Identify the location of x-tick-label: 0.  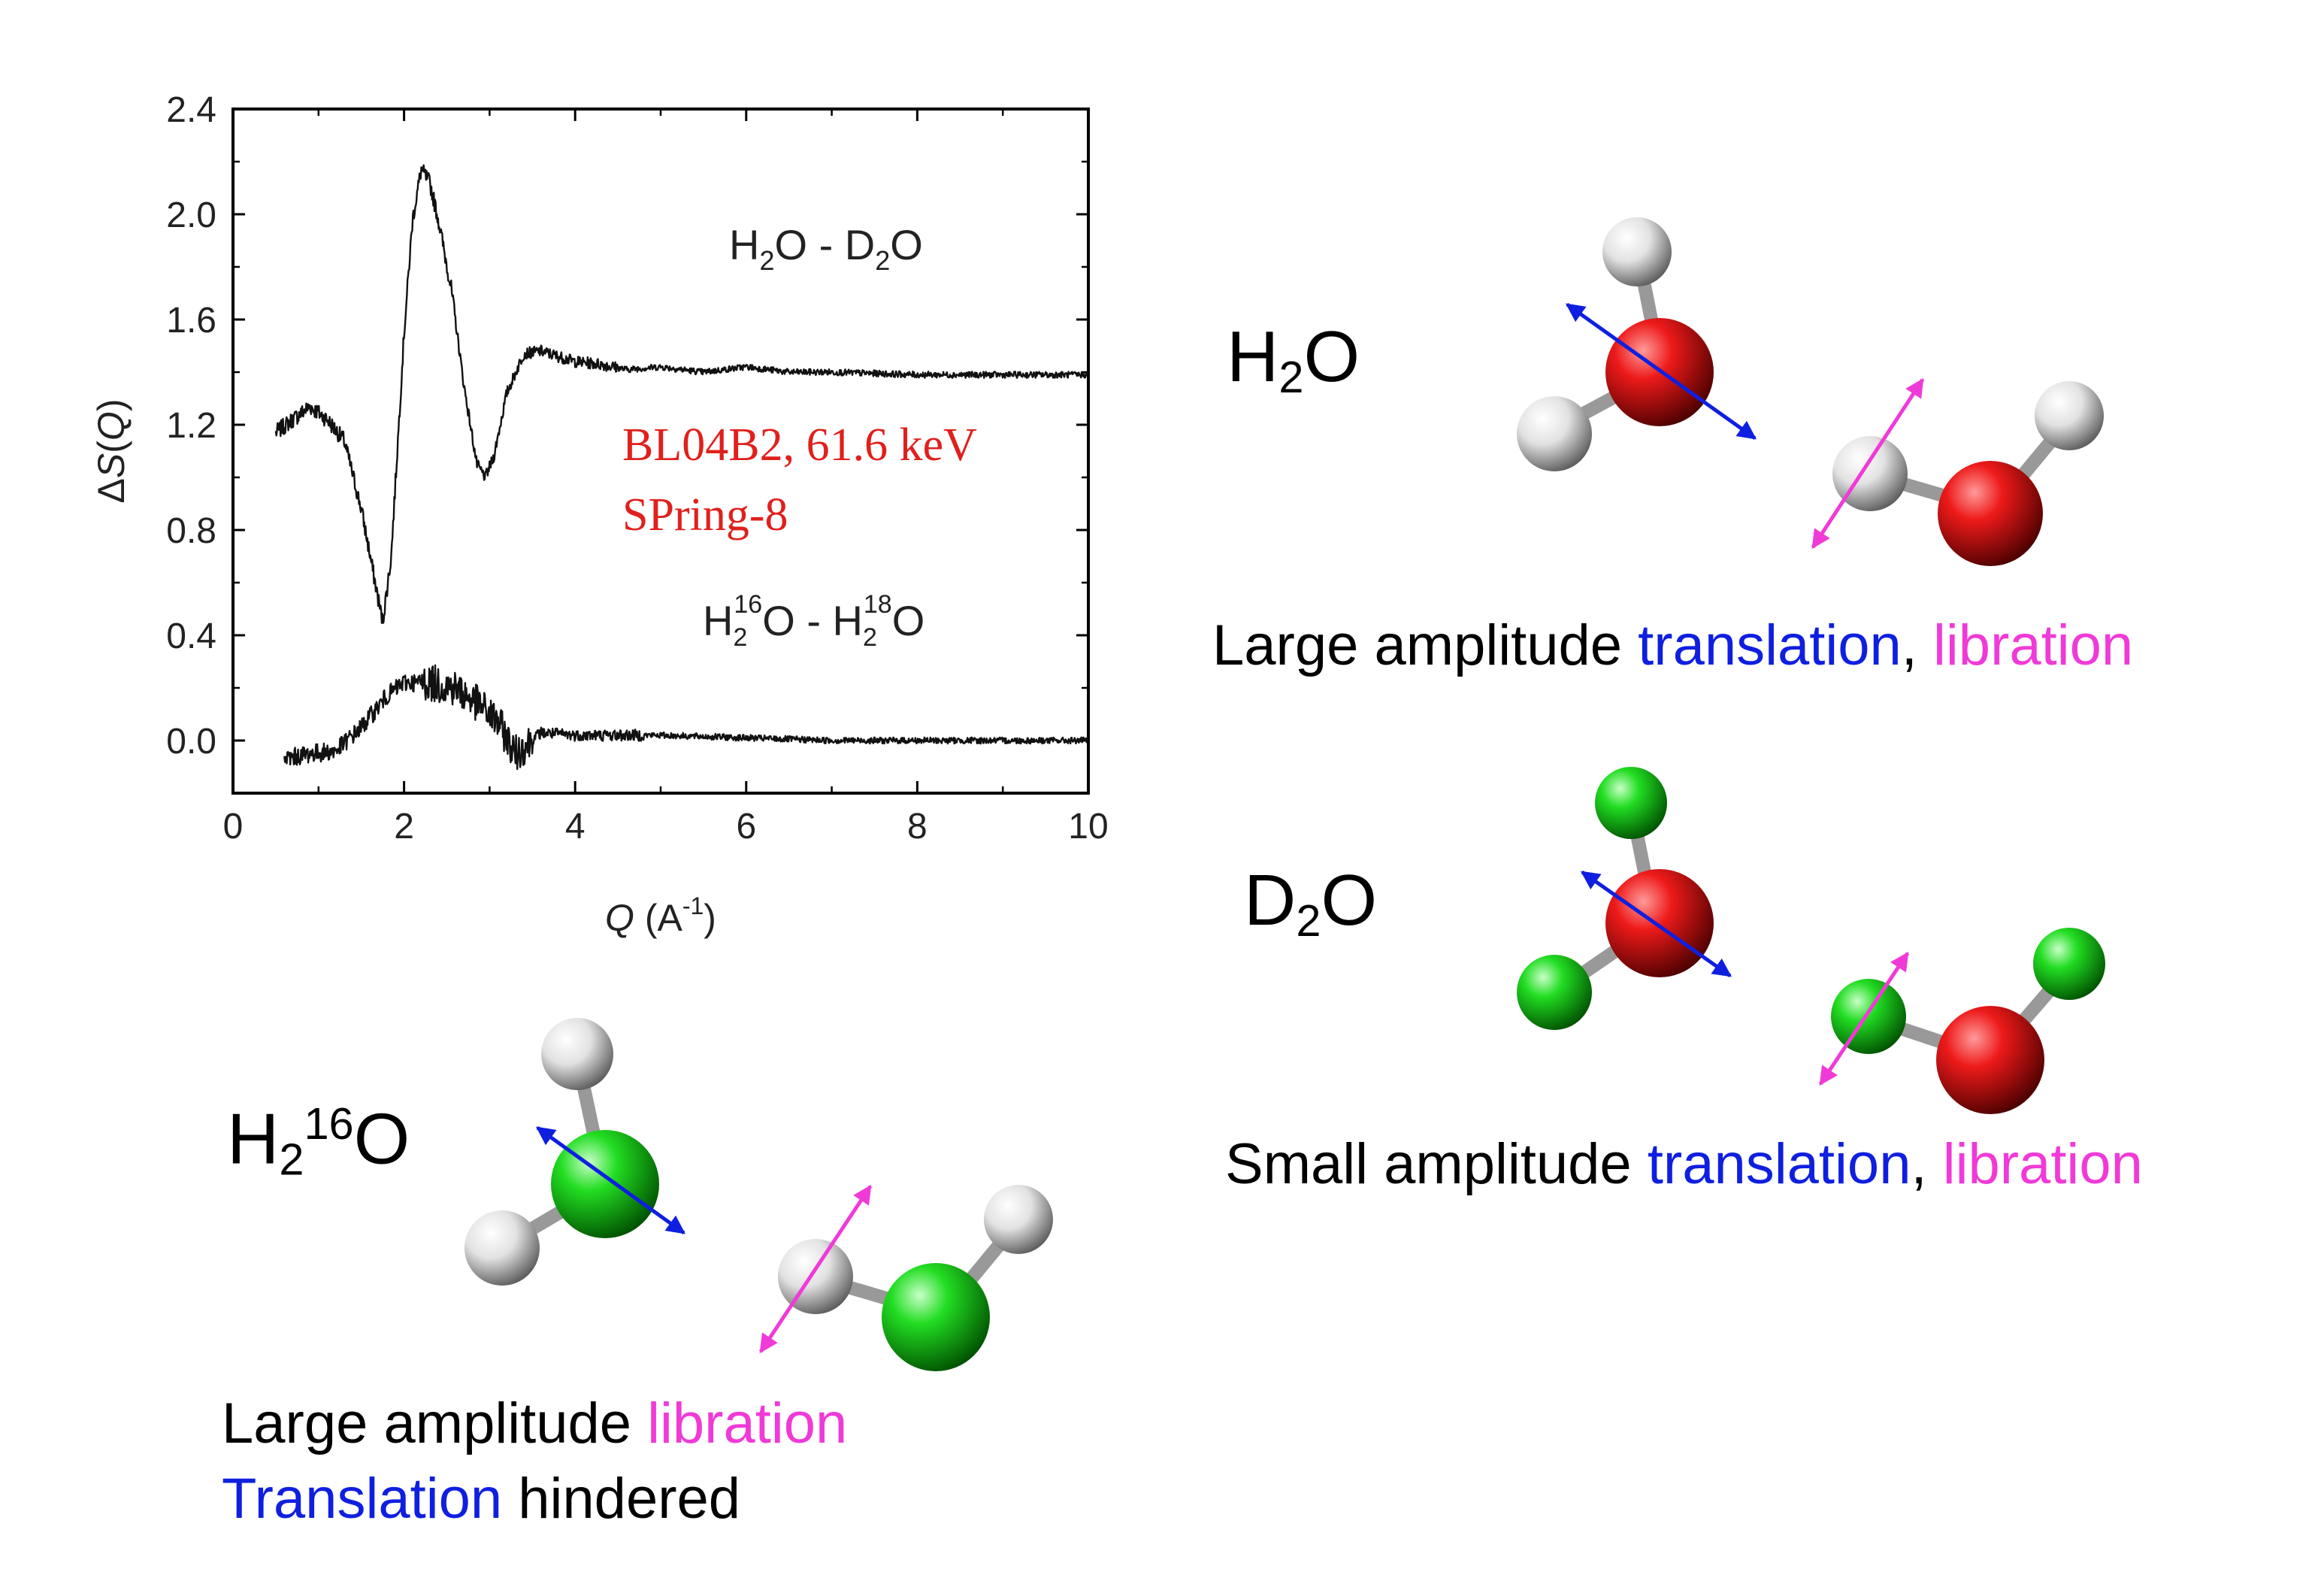
(233, 827).